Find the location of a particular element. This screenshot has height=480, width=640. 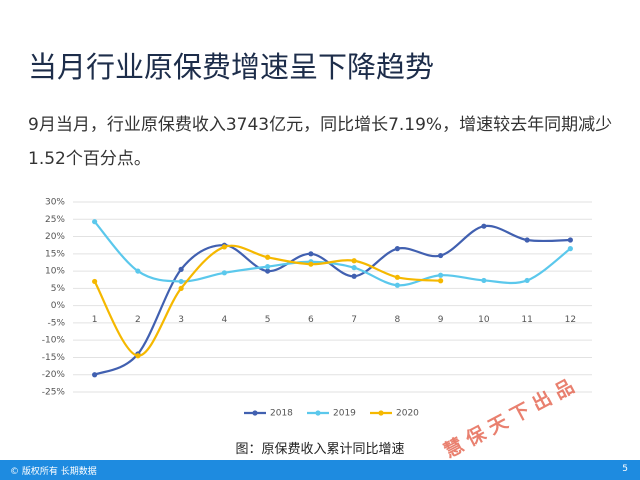

x-tick-label: 9 is located at coordinates (441, 320).